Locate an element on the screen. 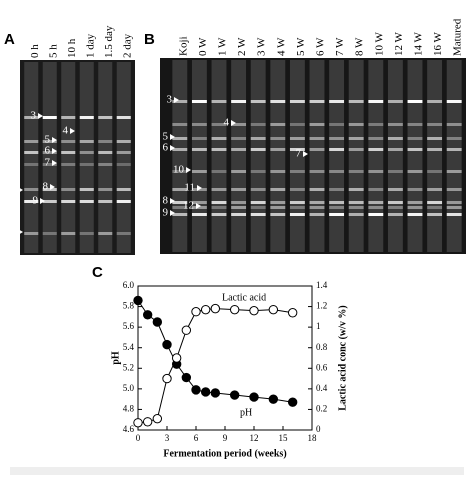 Image resolution: width=474 pixels, height=481 pixels. band-label: 9 is located at coordinates (36, 201).